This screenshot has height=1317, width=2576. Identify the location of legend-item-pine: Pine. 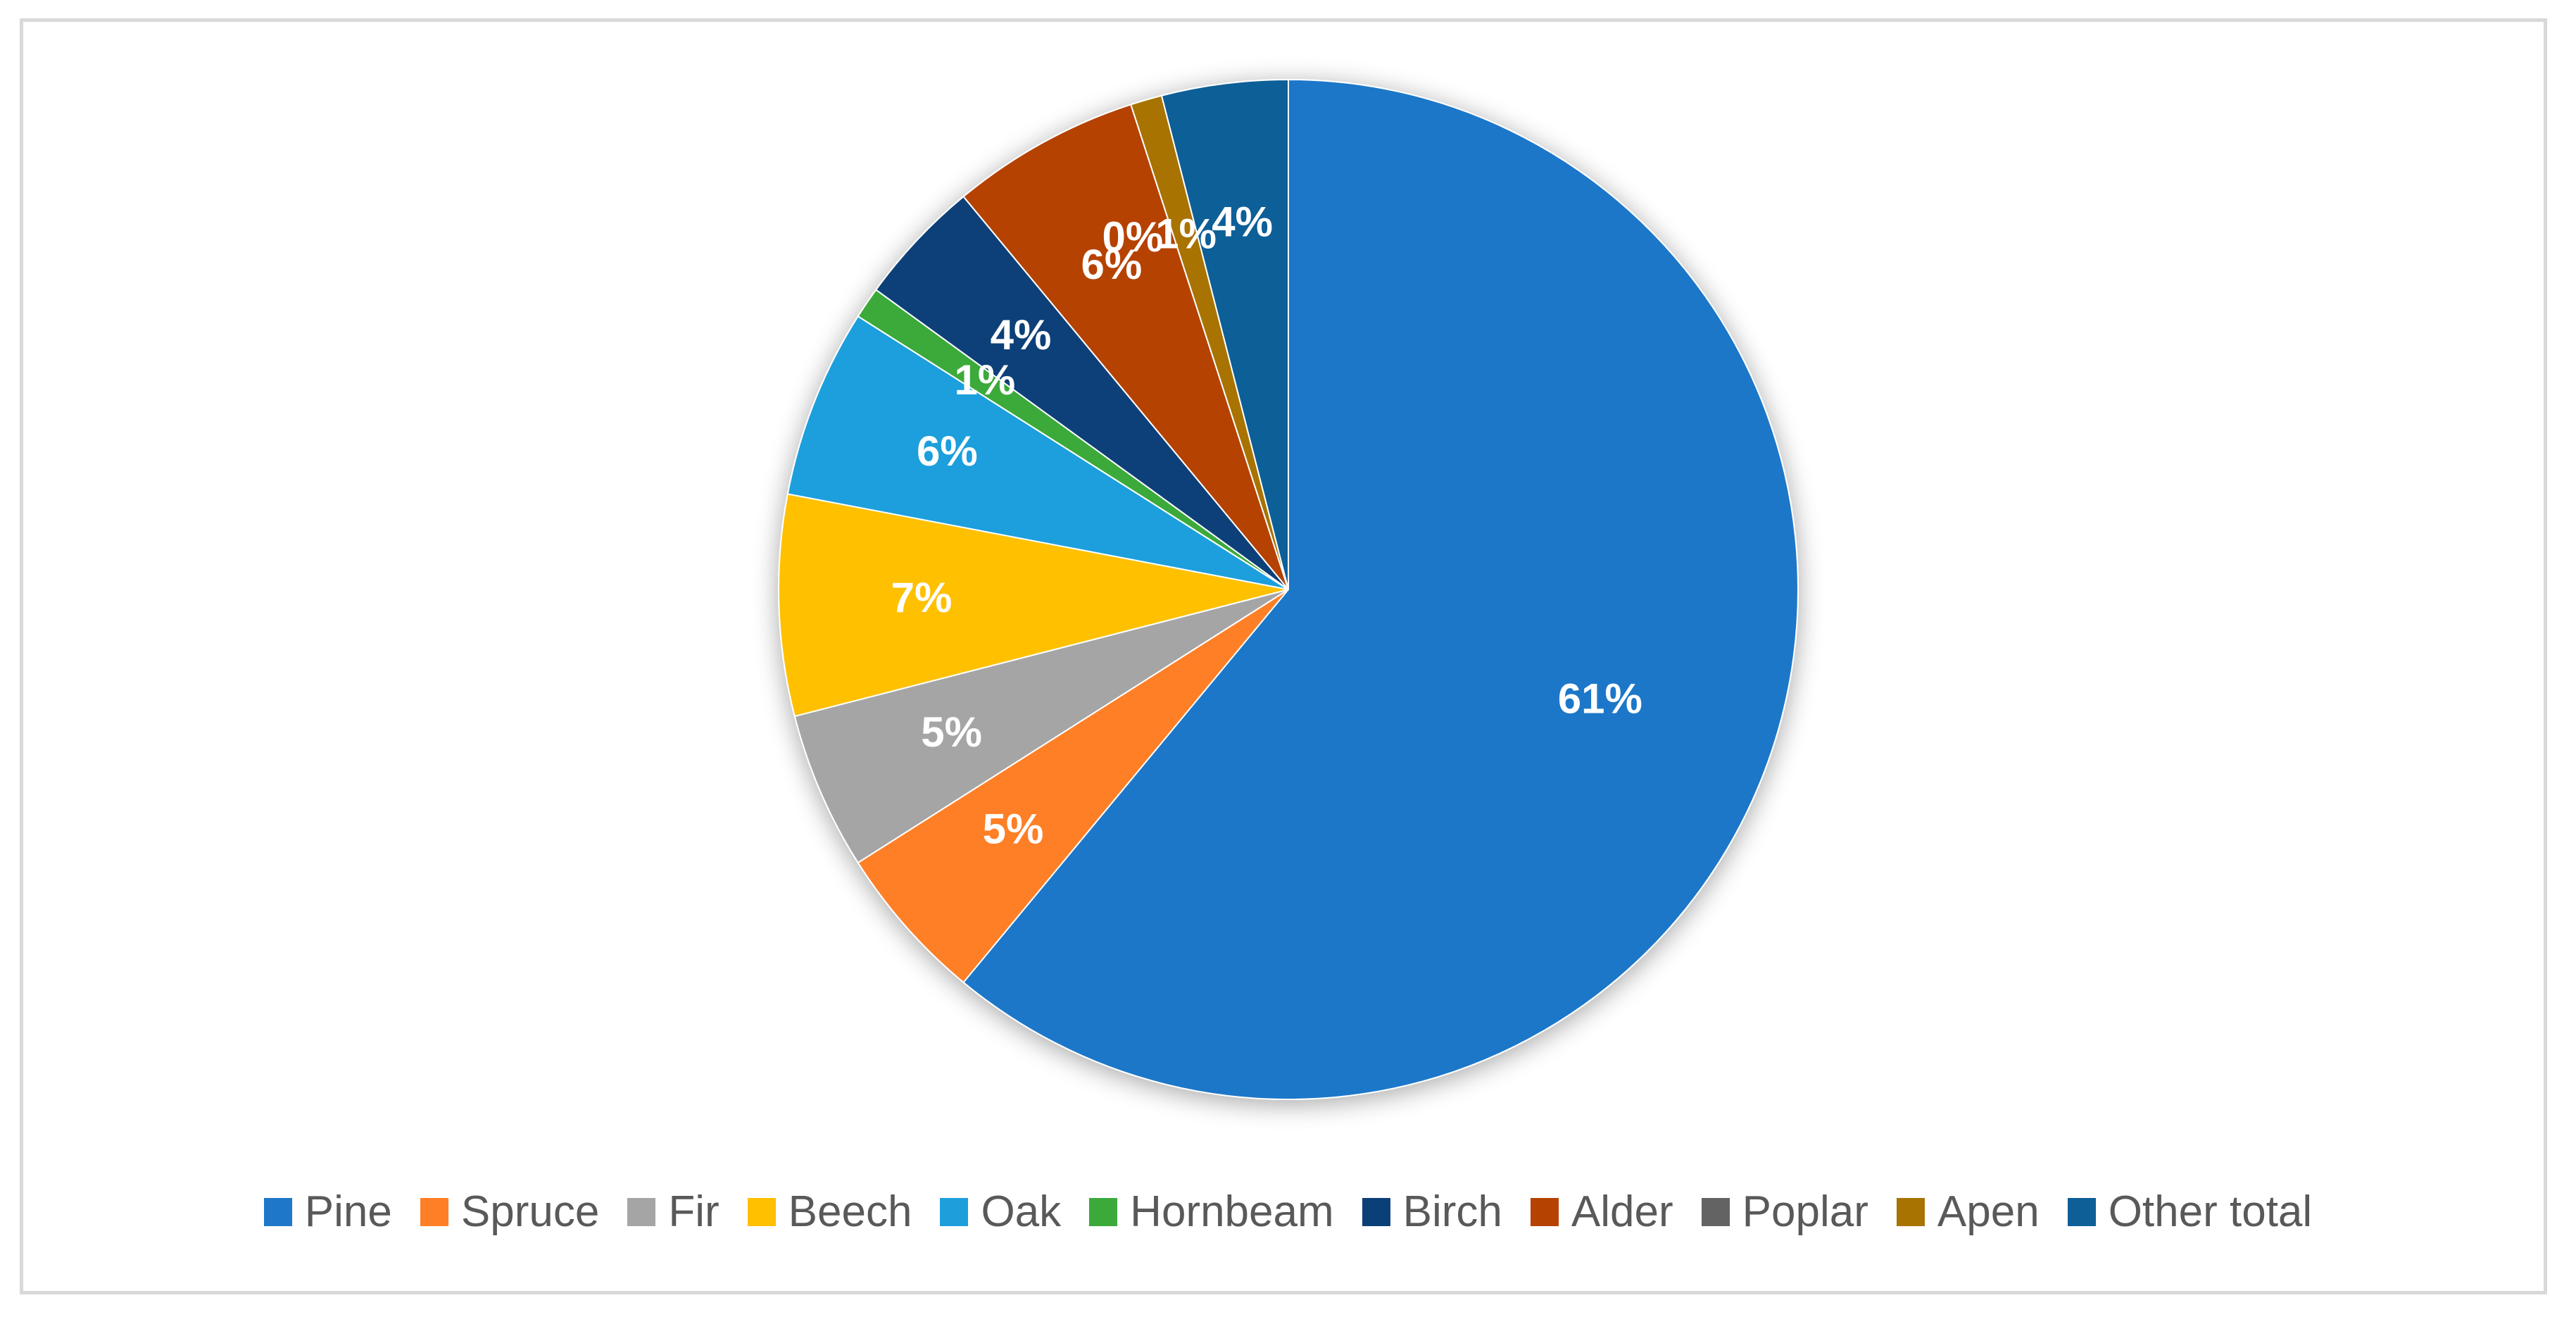
(327, 1212).